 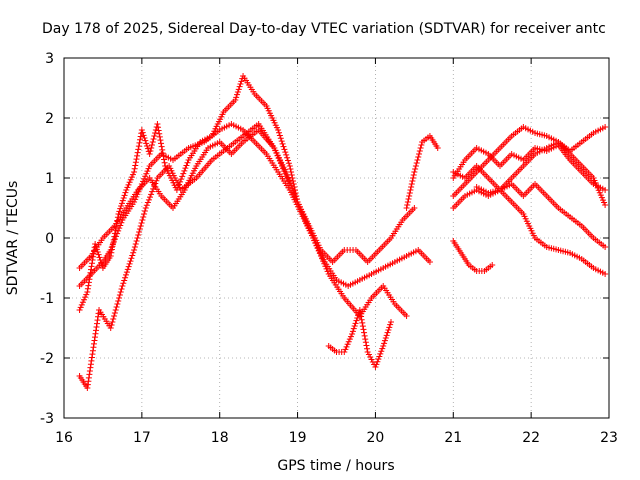 I want to click on x-tick-label: 20, so click(x=376, y=438).